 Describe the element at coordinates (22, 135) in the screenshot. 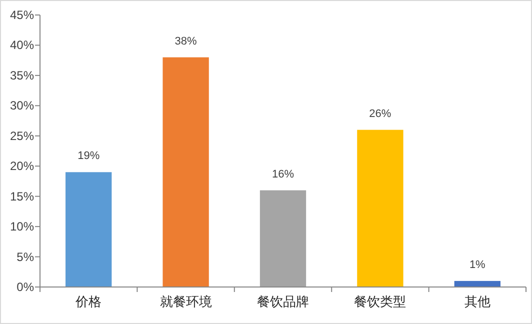

I see `y-tick-label: 25%` at that location.